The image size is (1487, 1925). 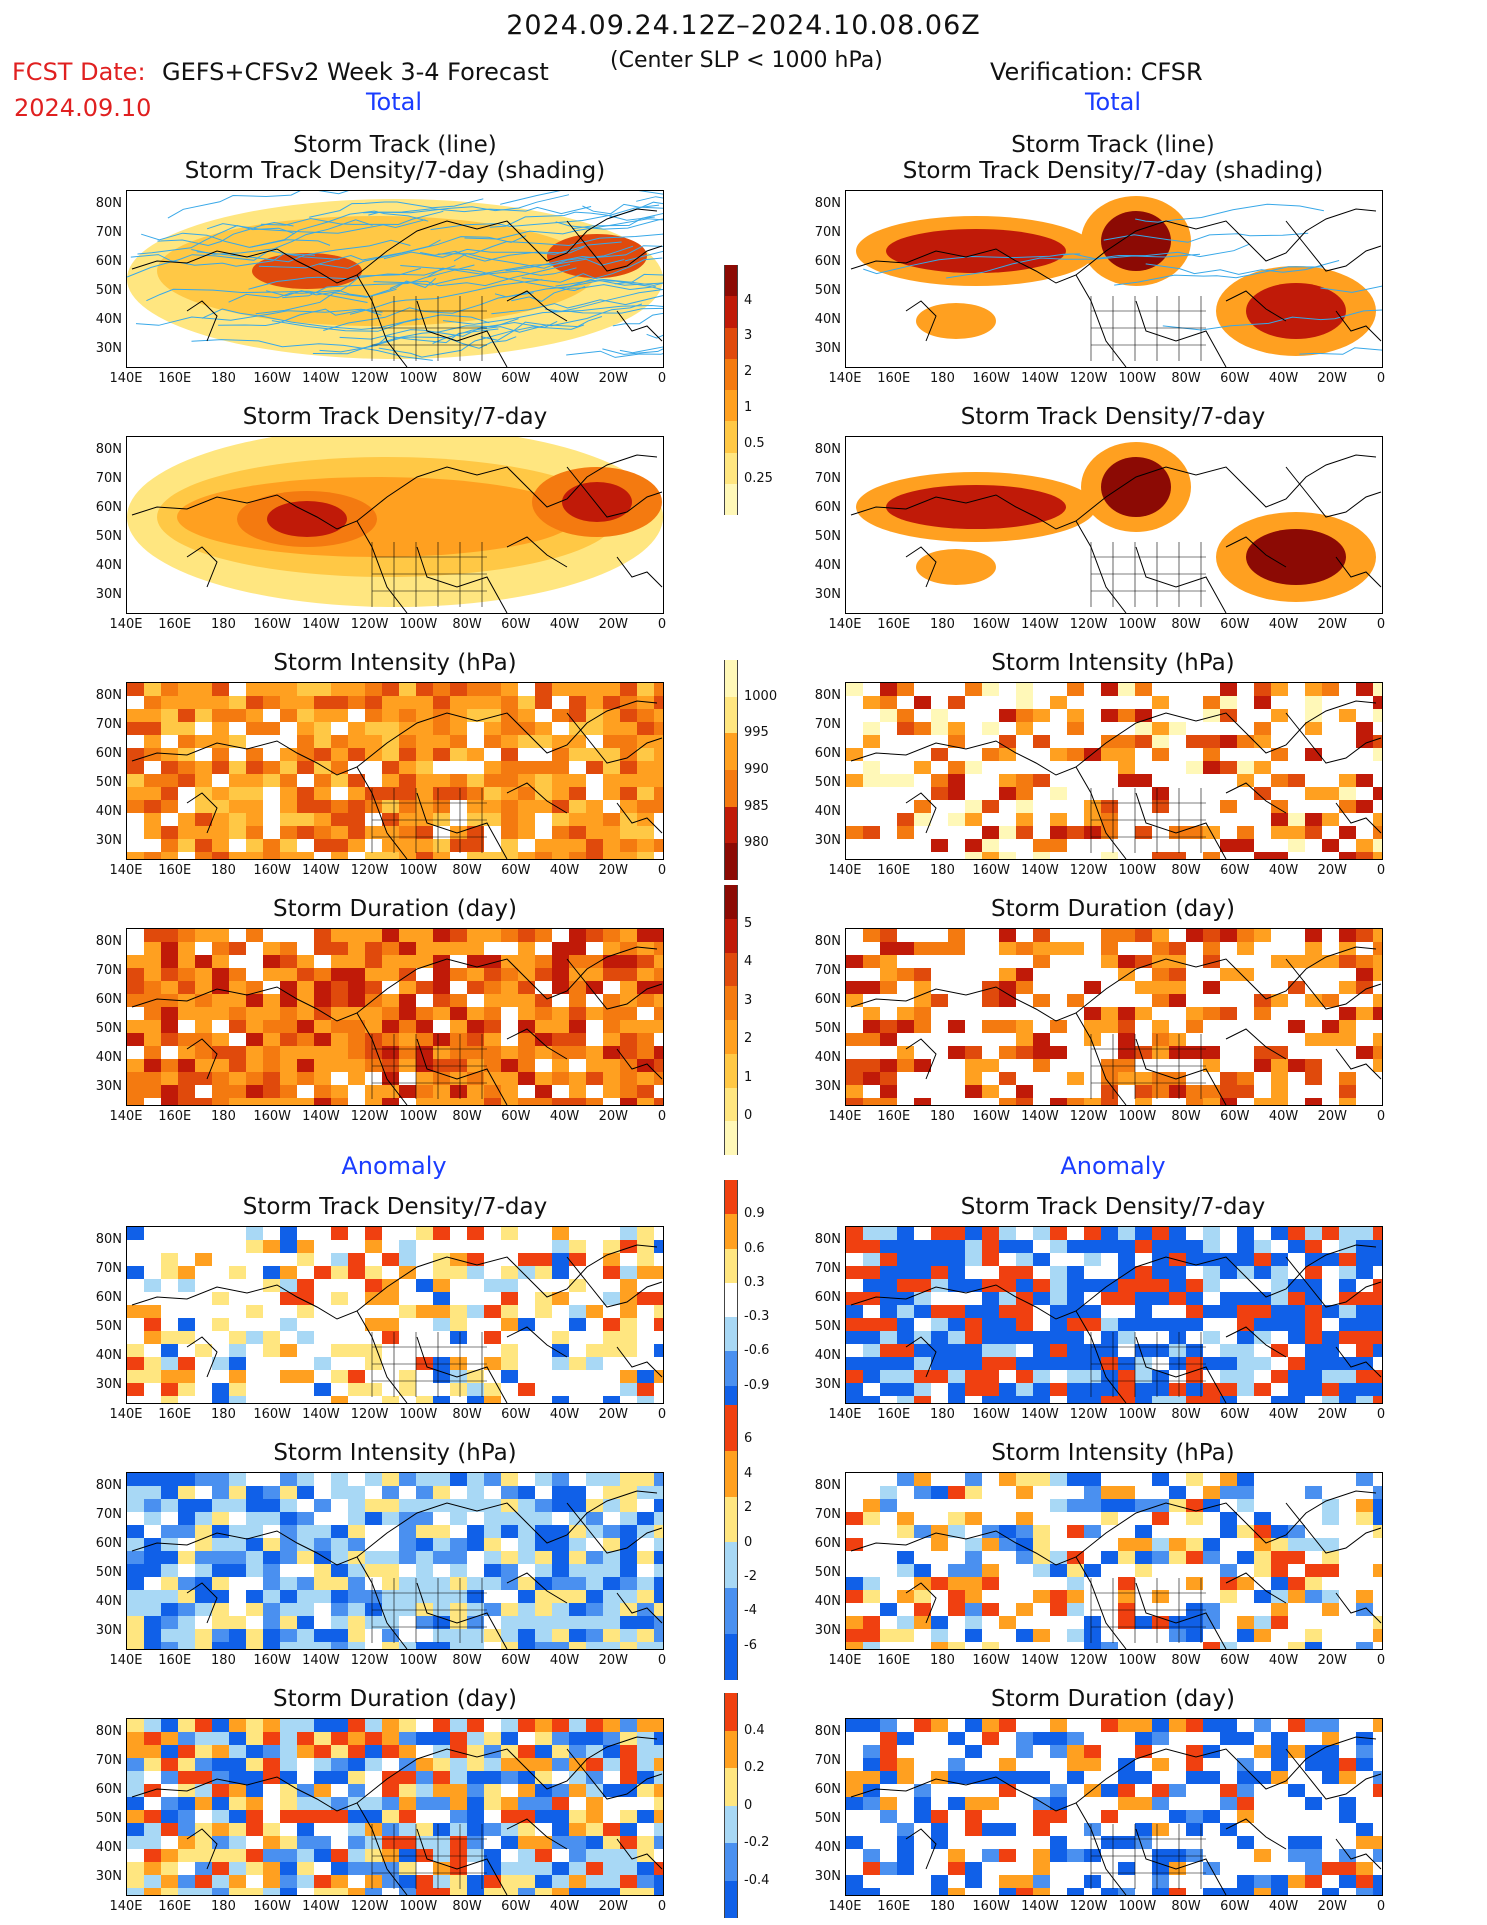 What do you see at coordinates (1114, 1807) in the screenshot?
I see `panel-verif-anom-duration-map` at bounding box center [1114, 1807].